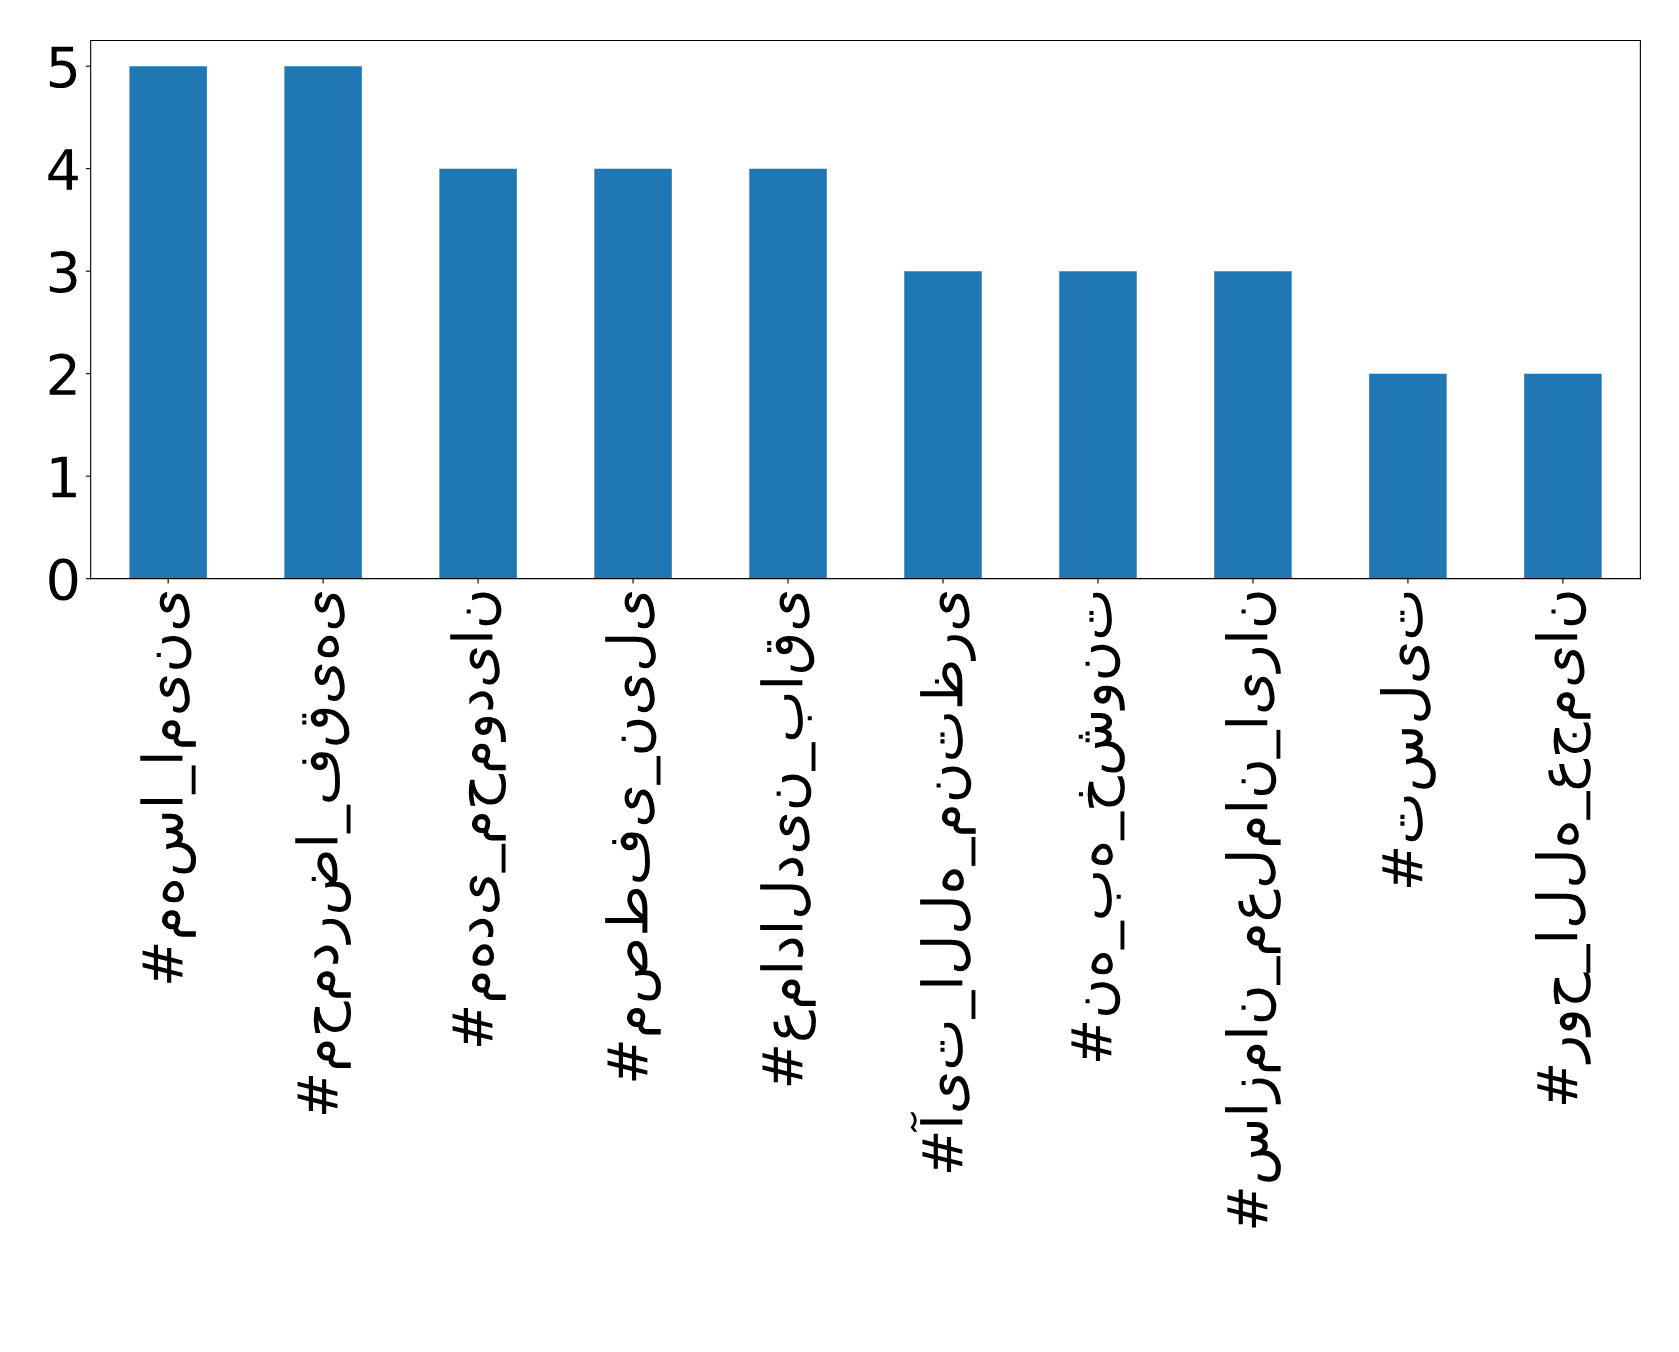  Describe the element at coordinates (1098, 827) in the screenshot. I see `x-tick-label: #نه_به_خشونت` at that location.